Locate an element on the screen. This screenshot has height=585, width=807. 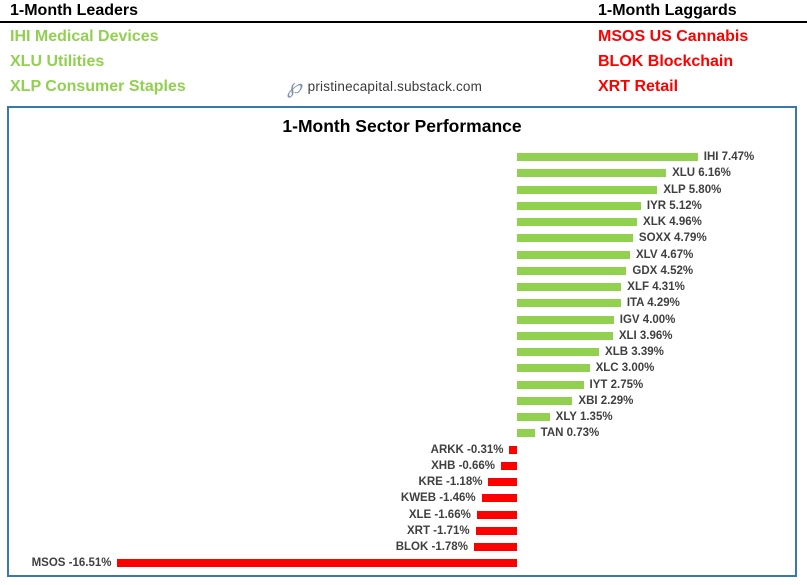
bar-soxx is located at coordinates (575, 238).